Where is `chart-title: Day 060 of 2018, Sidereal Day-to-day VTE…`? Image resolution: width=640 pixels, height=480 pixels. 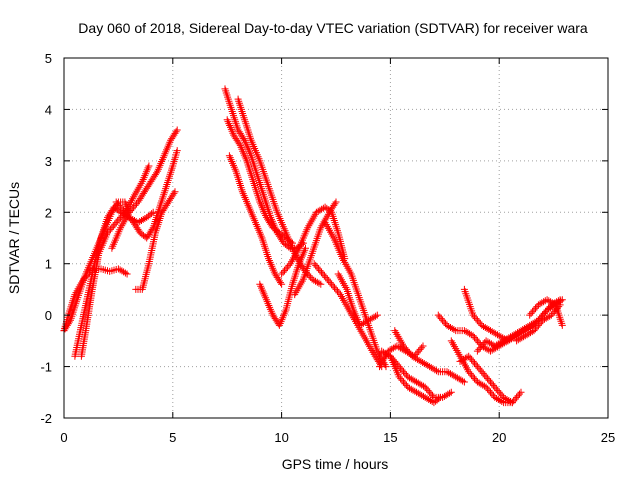
chart-title: Day 060 of 2018, Sidereal Day-to-day VTE… is located at coordinates (333, 28).